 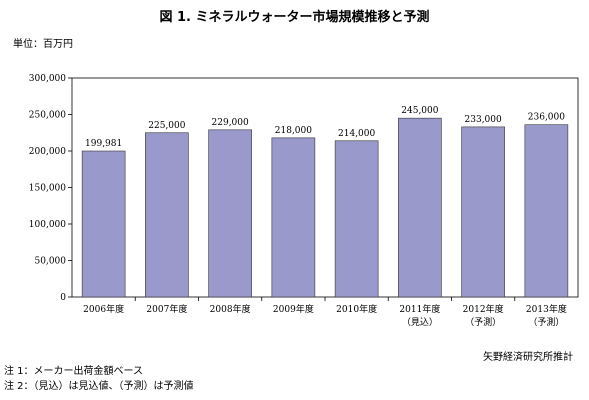 What do you see at coordinates (99, 386) in the screenshot?
I see `note-2: 注 2：（見込）は見込値、（予測）は予測値` at bounding box center [99, 386].